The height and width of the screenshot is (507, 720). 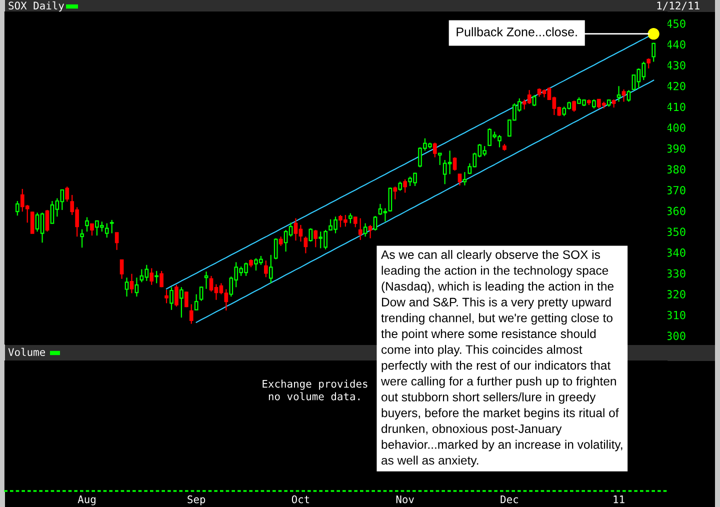 What do you see at coordinates (27, 352) in the screenshot?
I see `text: Volume` at bounding box center [27, 352].